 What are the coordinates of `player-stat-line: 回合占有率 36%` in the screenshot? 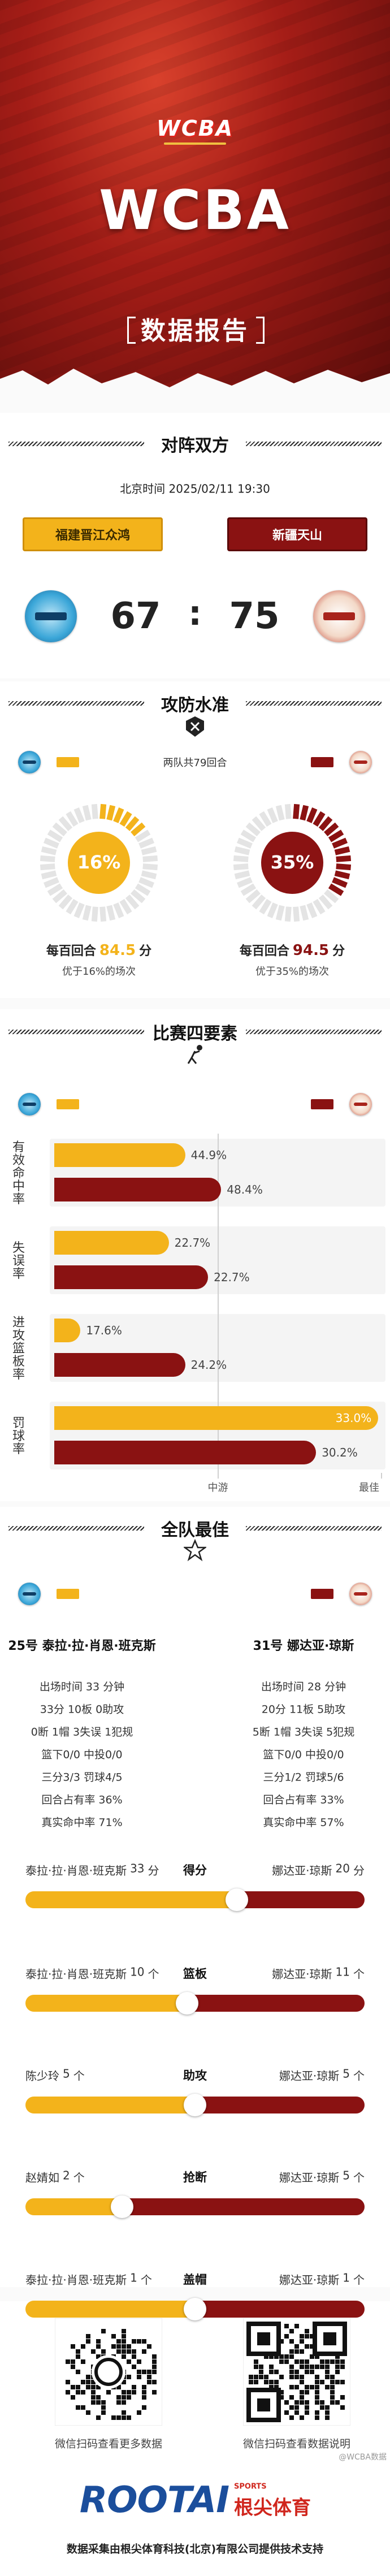 It's located at (82, 1799).